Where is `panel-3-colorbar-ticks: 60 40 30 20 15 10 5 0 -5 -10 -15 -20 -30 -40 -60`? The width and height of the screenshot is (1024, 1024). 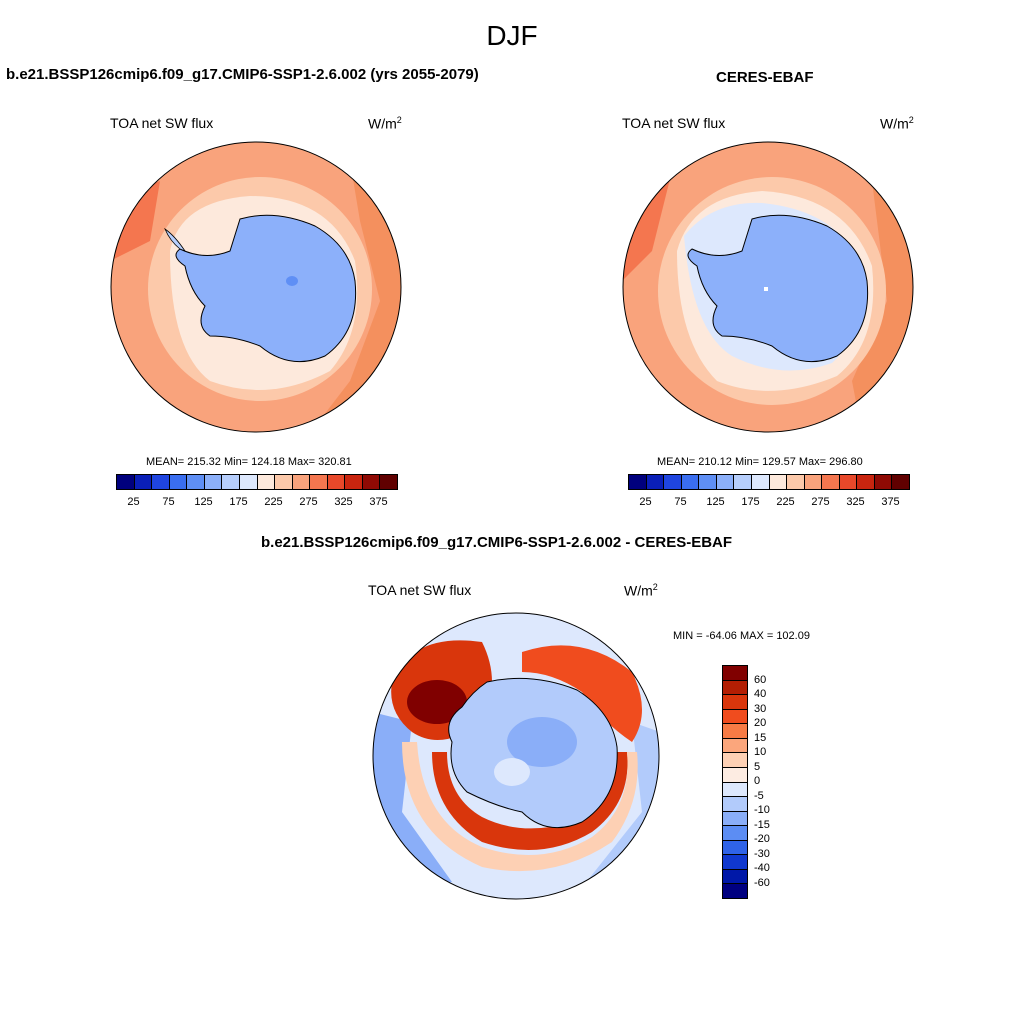
panel-3-colorbar-ticks: 60 40 30 20 15 10 5 0 -5 -10 -15 -20 -30 -40 -60 is located at coordinates (769, 781).